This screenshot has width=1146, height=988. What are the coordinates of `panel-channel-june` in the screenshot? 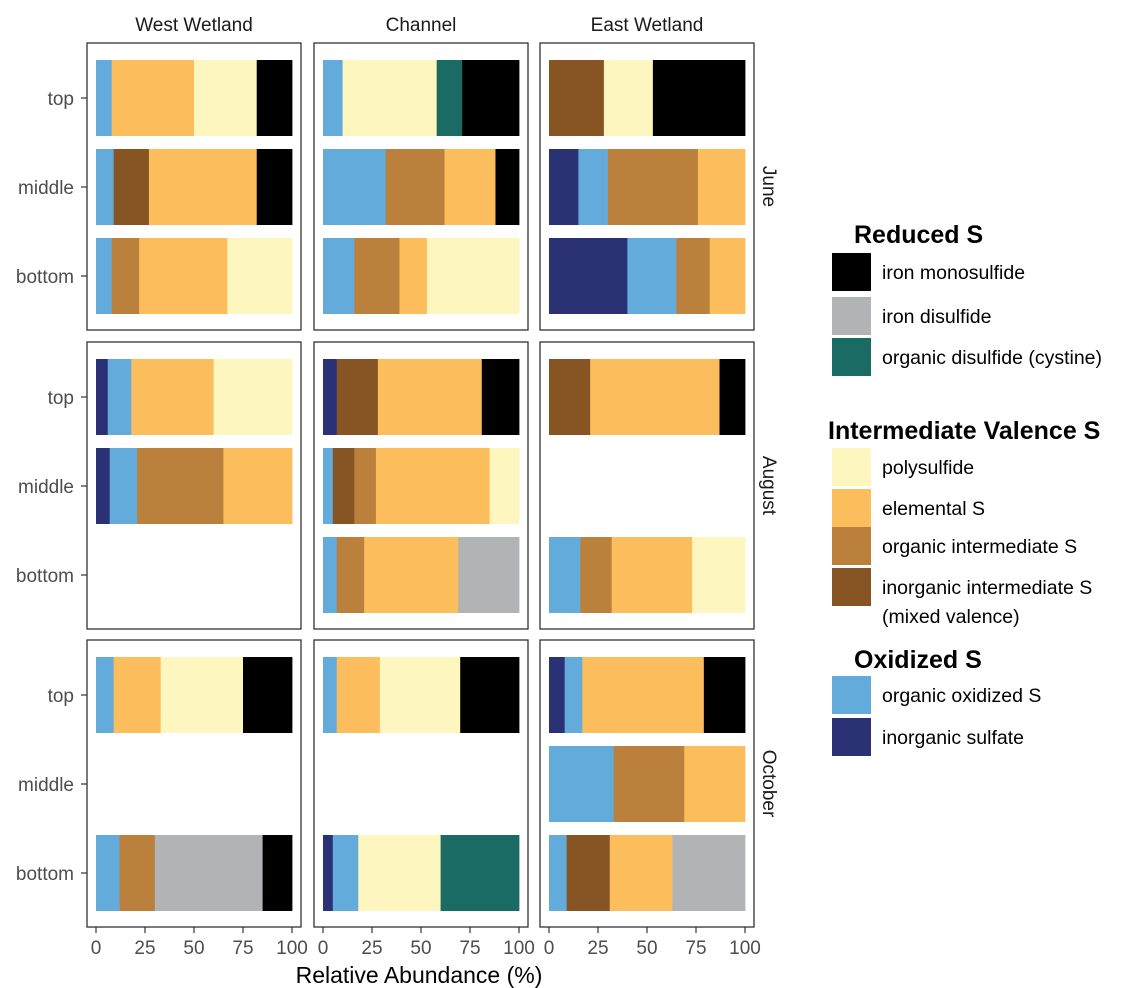 It's located at (421, 186).